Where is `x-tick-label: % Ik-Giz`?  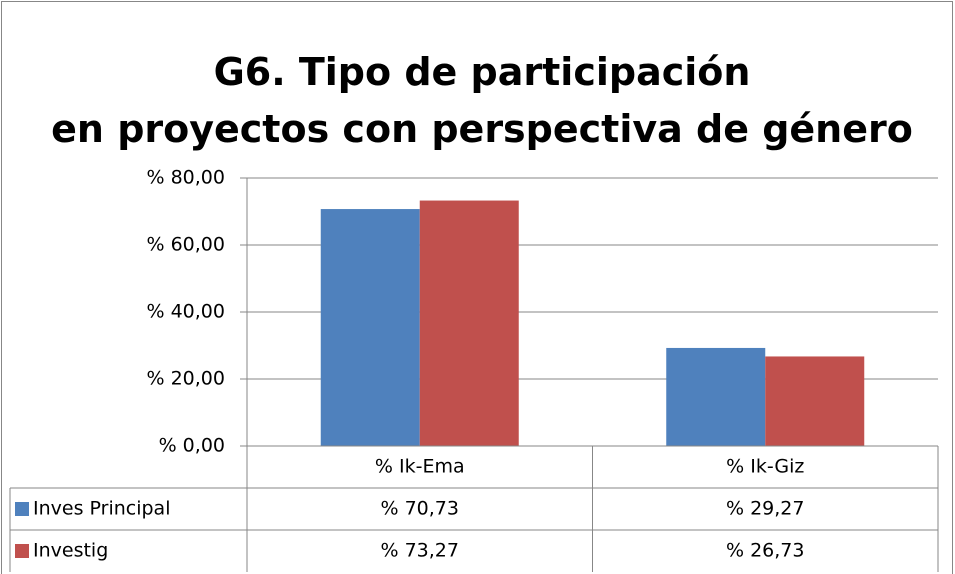
x-tick-label: % Ik-Giz is located at coordinates (765, 467).